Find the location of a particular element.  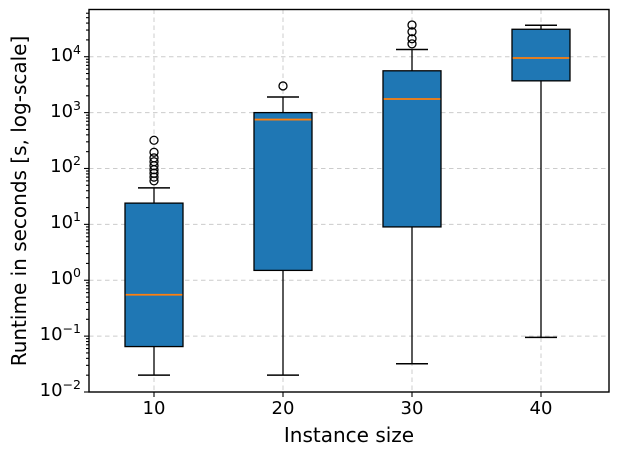

y-tick-label: 10⁻² is located at coordinates (60, 389).